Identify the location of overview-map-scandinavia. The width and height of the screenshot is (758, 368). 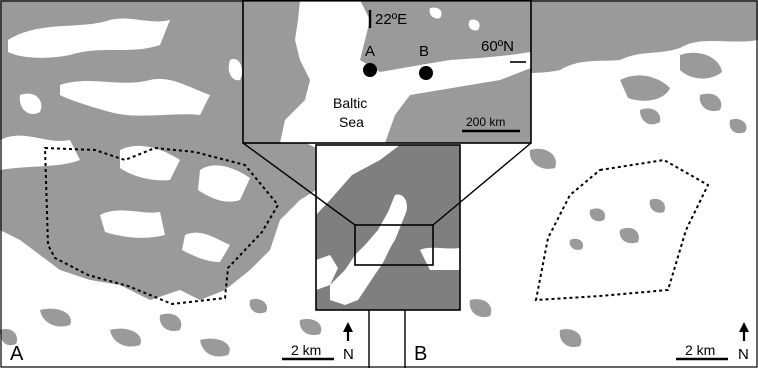
(388, 227).